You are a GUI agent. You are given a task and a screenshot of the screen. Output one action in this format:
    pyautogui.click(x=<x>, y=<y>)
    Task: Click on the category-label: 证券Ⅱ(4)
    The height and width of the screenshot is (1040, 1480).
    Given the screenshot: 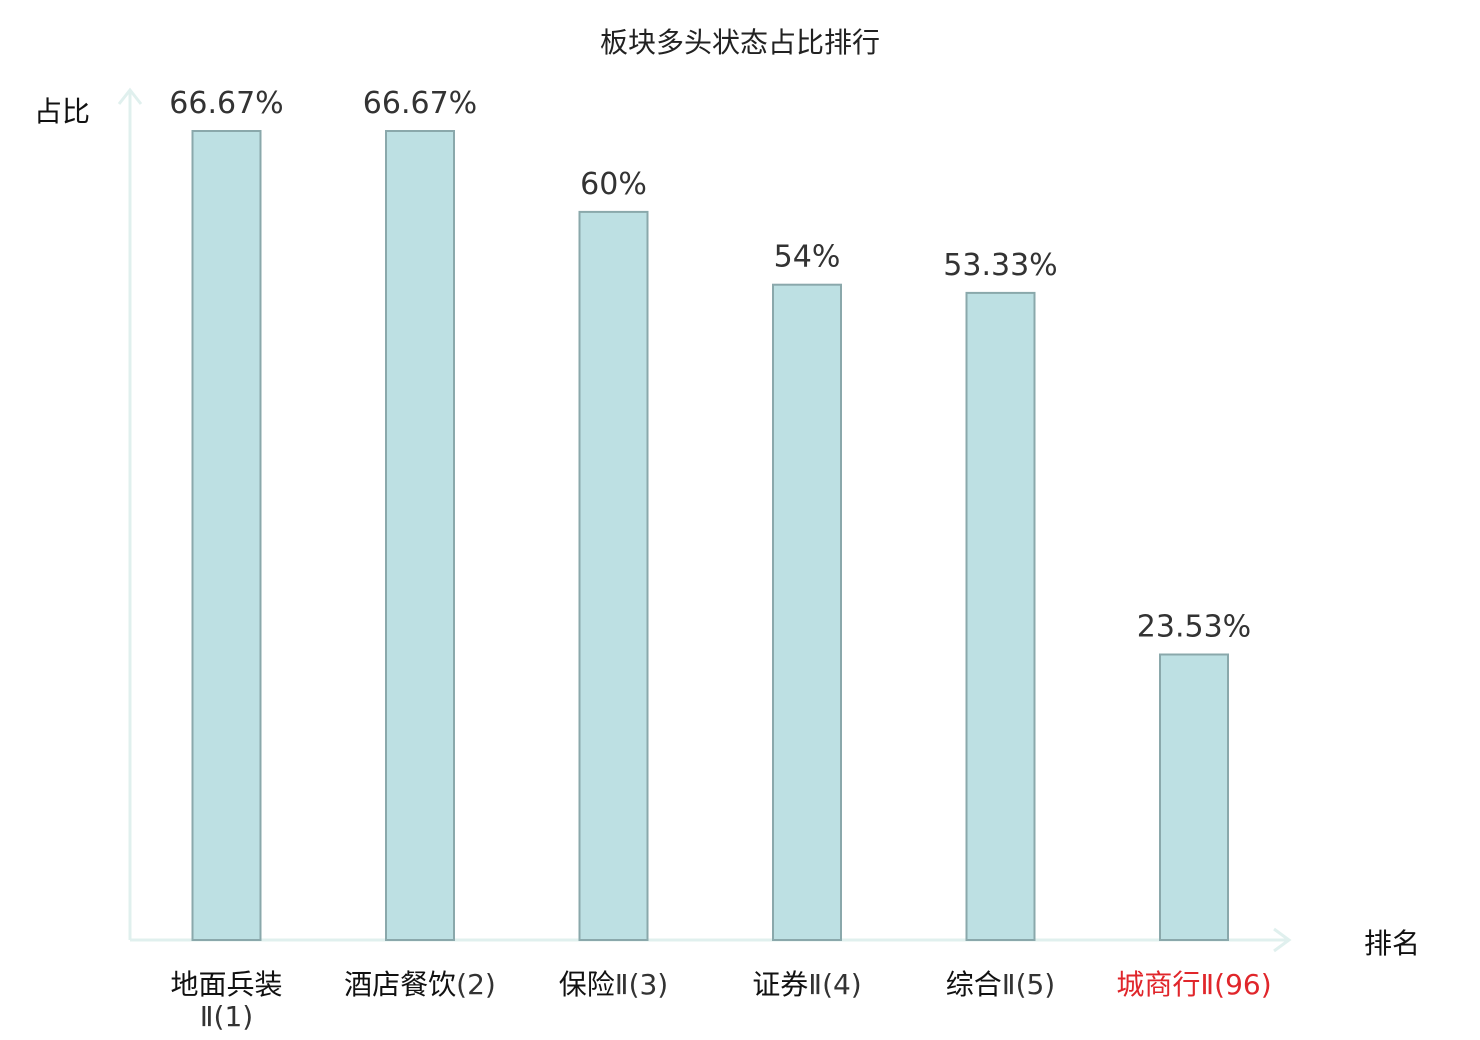 What is the action you would take?
    pyautogui.click(x=806, y=984)
    